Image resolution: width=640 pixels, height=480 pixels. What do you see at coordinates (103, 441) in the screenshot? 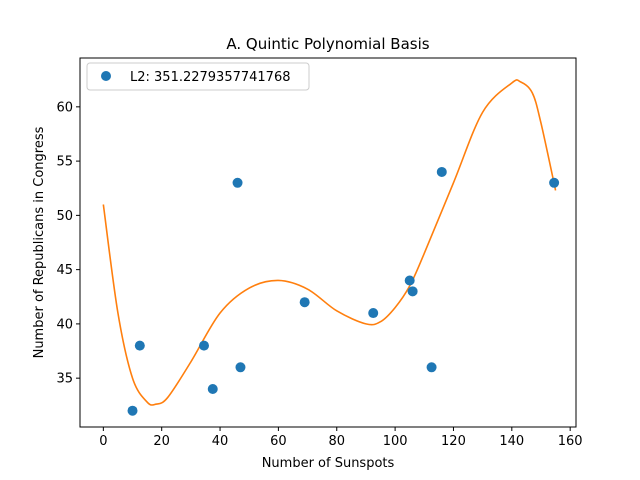
I see `x-tick-label: 0` at bounding box center [103, 441].